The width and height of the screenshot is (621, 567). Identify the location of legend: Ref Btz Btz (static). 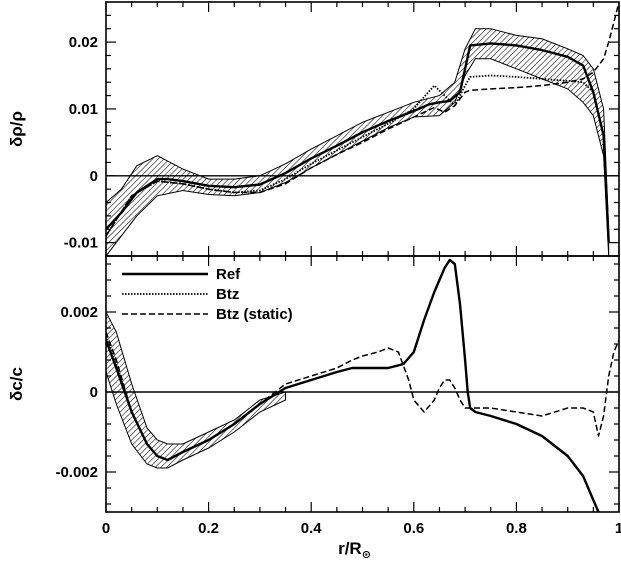
(207, 294).